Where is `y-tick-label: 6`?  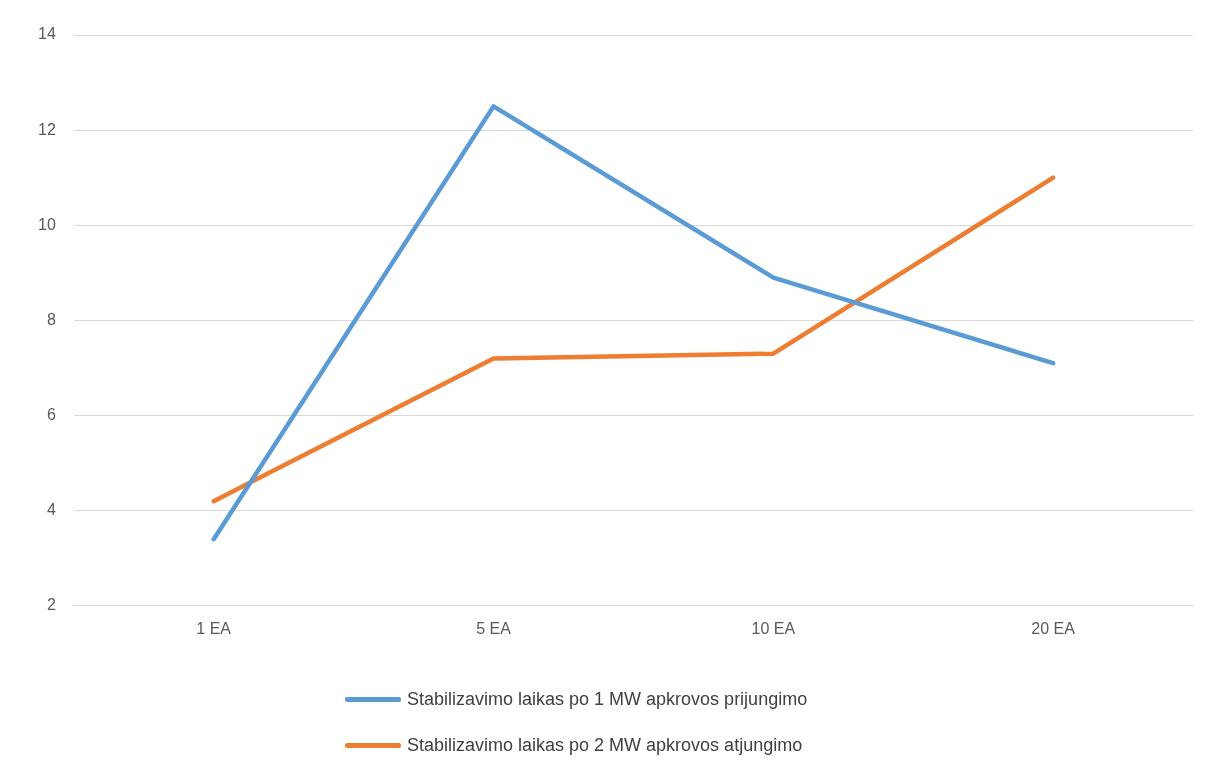
y-tick-label: 6 is located at coordinates (51, 414).